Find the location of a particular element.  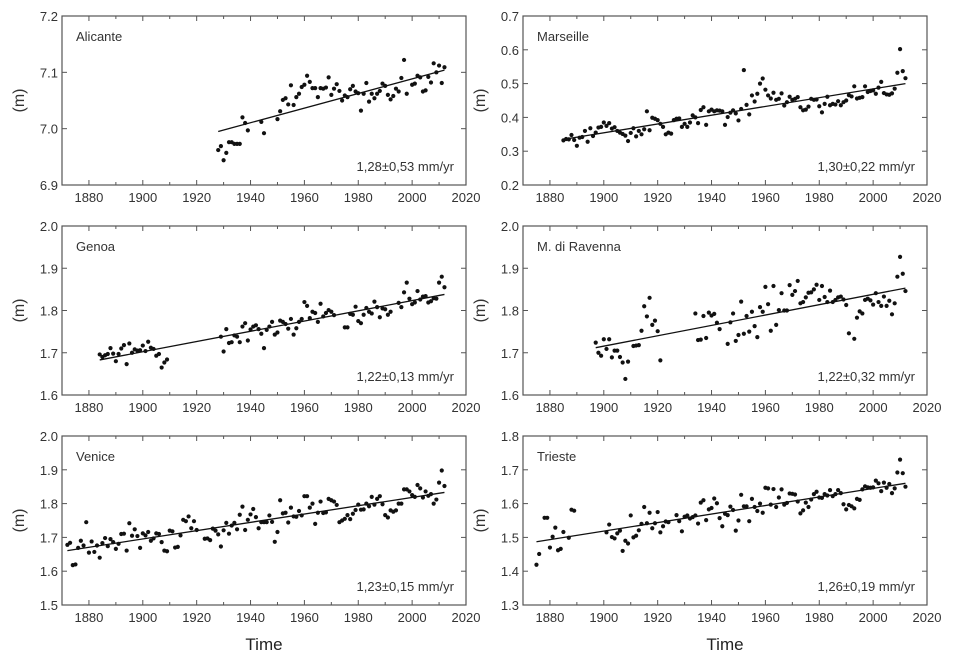

y-tick-label: 2.0 is located at coordinates (510, 226).